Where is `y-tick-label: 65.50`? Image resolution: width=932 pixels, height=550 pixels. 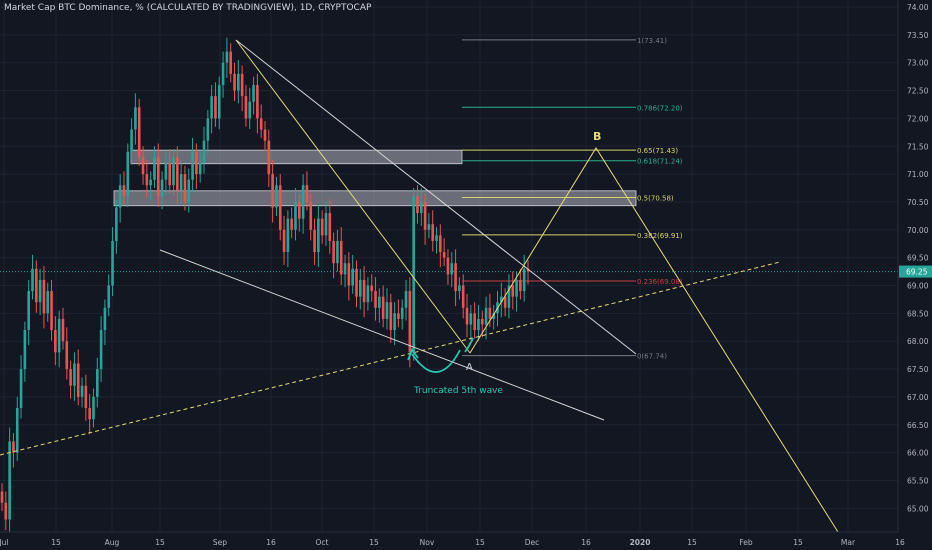 y-tick-label: 65.50 is located at coordinates (918, 480).